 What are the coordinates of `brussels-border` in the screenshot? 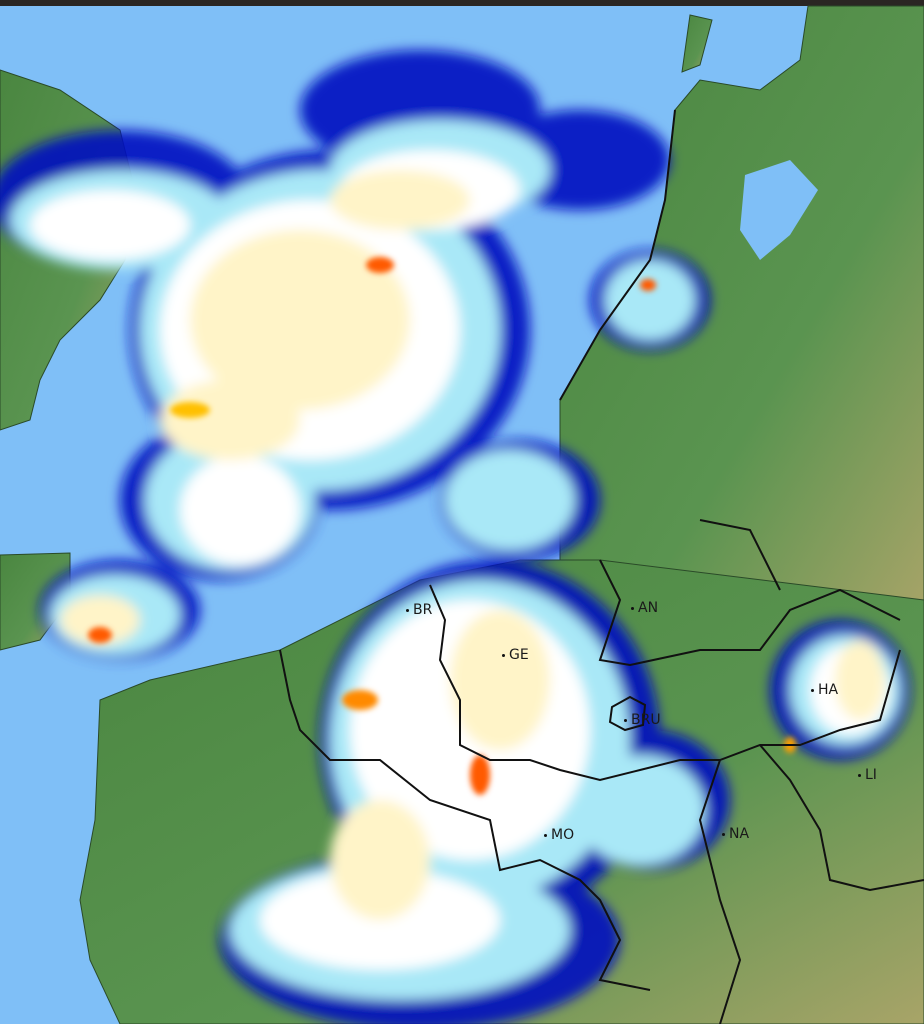 It's located at (627, 713).